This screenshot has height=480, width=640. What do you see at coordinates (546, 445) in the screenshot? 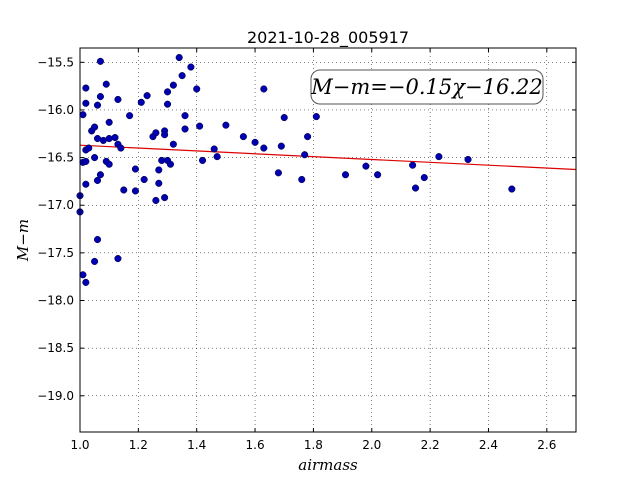
I see `x-tick-label: 2.6` at bounding box center [546, 445].